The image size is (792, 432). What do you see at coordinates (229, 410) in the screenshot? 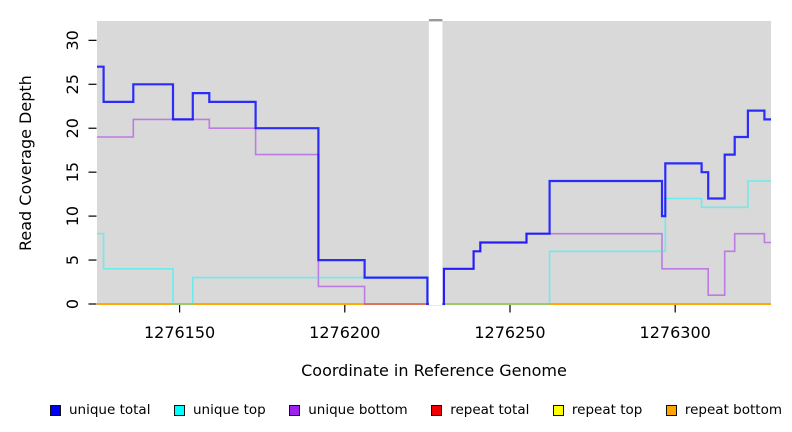
I see `legend-label: unique top` at bounding box center [229, 410].